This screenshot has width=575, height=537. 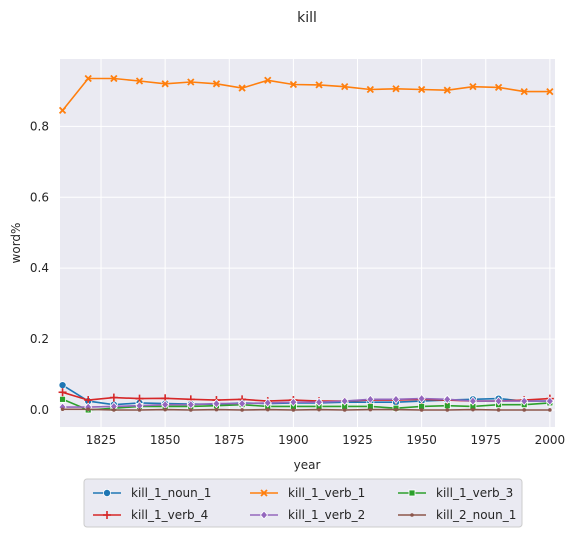 I want to click on legend-item: kill_1_verb_1, so click(x=307, y=493).